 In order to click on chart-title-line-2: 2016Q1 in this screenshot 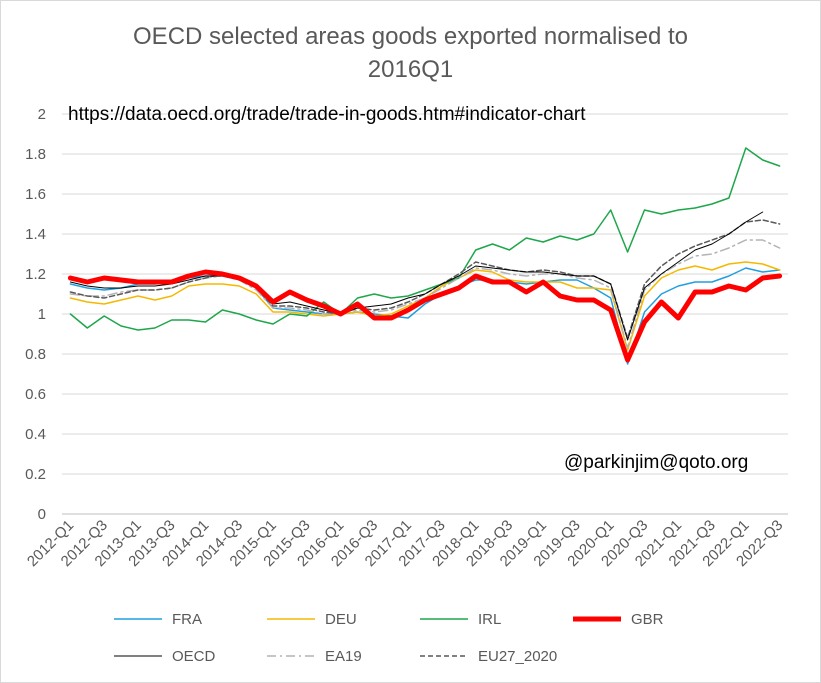, I will do `click(410, 69)`.